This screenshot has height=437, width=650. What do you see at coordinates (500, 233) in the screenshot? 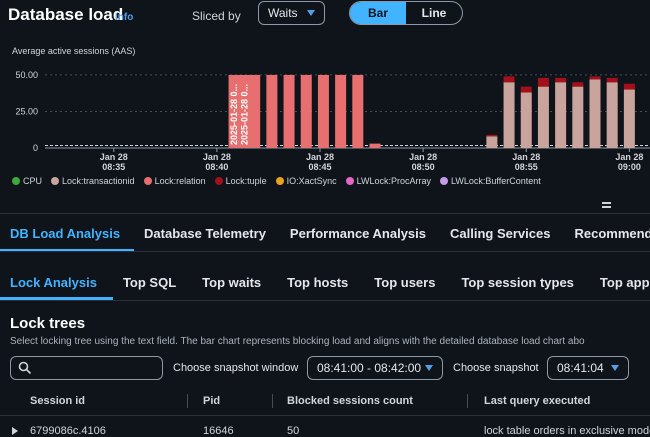
I see `tab-calling-services: Calling Services` at bounding box center [500, 233].